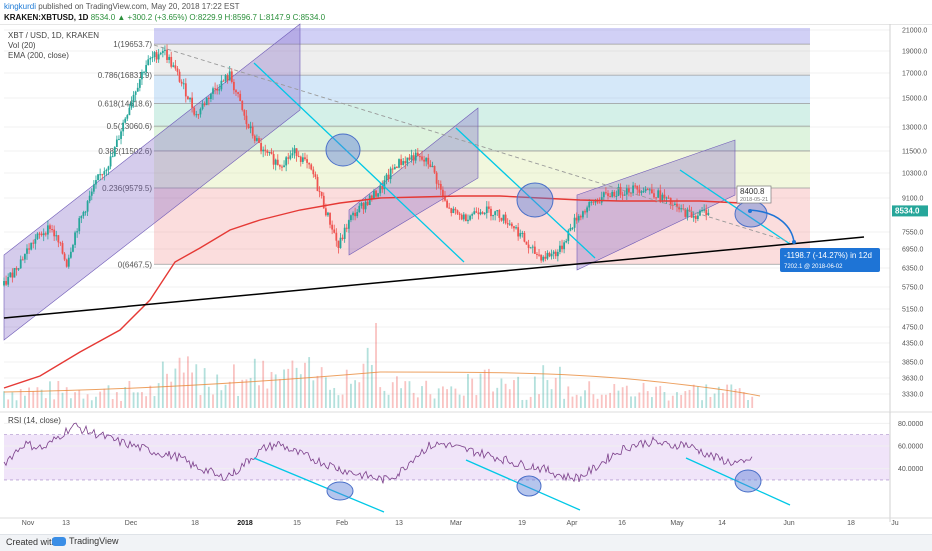 The image size is (932, 551). What do you see at coordinates (482, 60) in the screenshot?
I see `fib-zone` at bounding box center [482, 60].